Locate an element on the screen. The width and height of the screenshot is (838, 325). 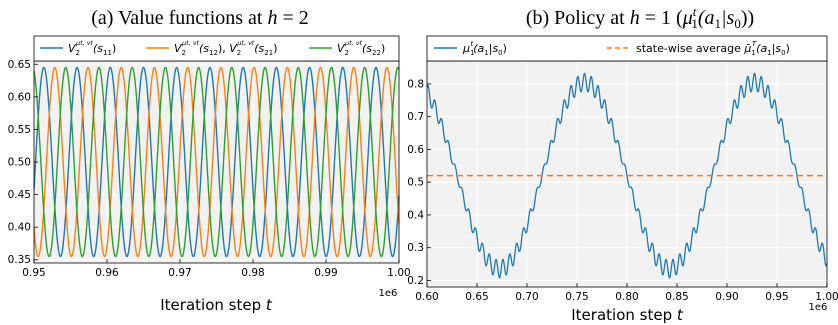
panel-b-ytick-label: 0.4 is located at coordinates (415, 215).